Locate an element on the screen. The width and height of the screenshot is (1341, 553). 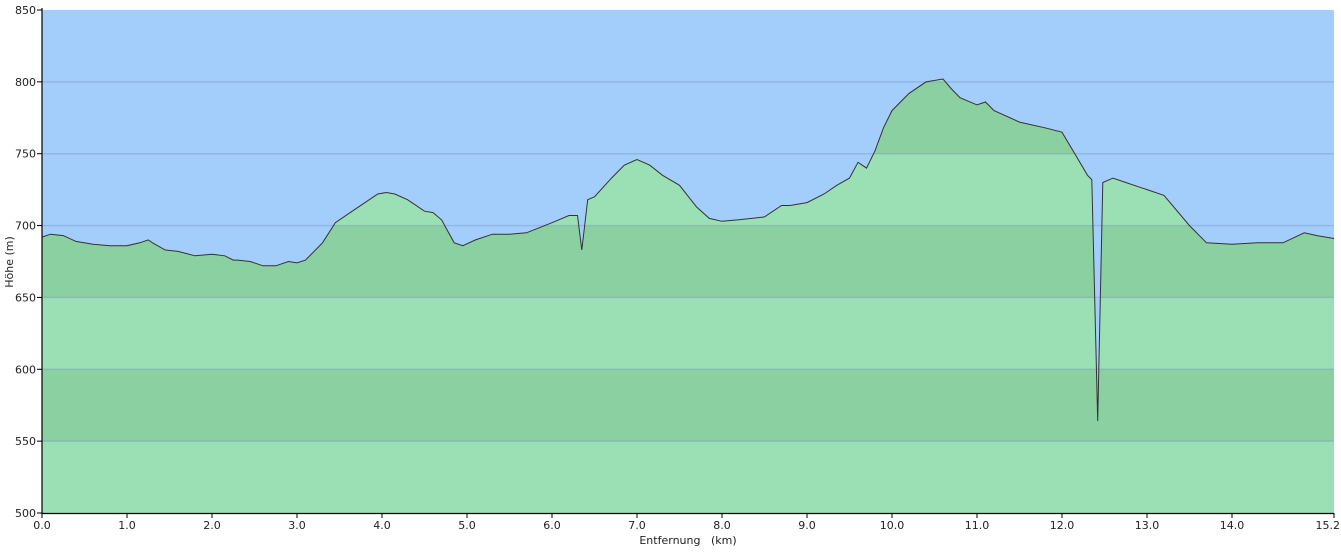
x-tick-label: 8.0 is located at coordinates (722, 525).